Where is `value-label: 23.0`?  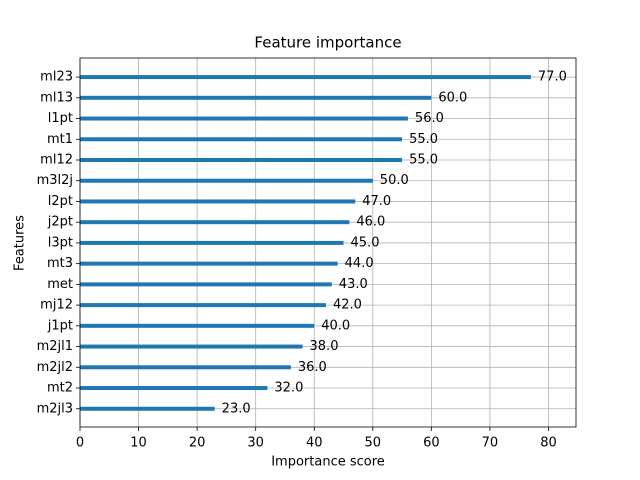 value-label: 23.0 is located at coordinates (236, 408).